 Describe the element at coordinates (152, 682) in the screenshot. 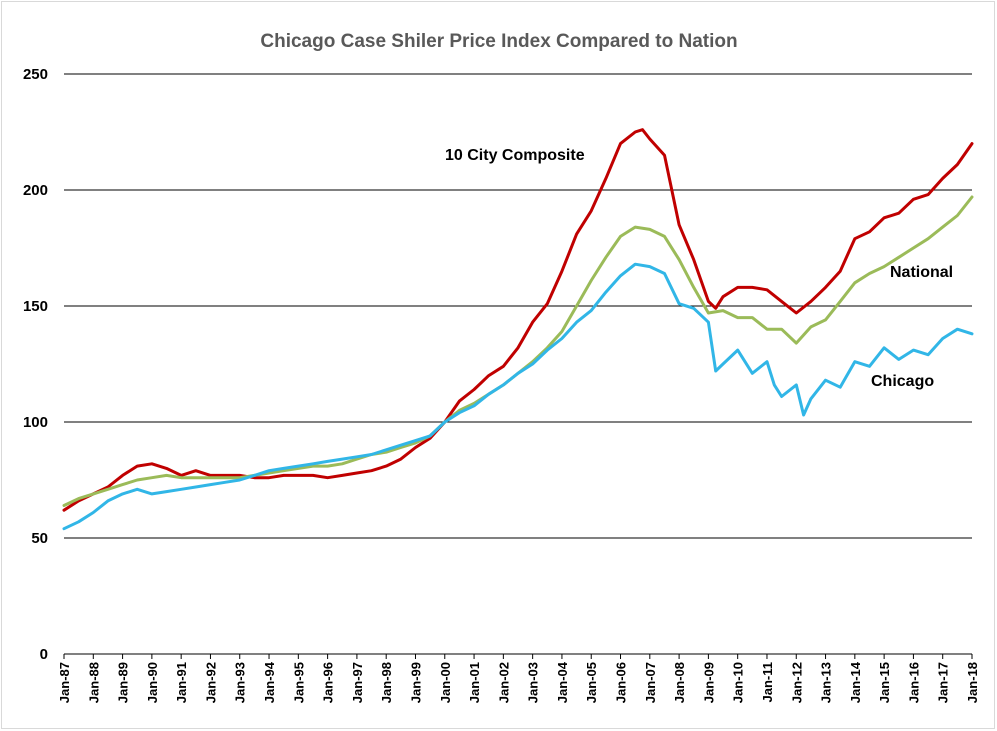

I see `x-tick-label: Jan-90` at that location.